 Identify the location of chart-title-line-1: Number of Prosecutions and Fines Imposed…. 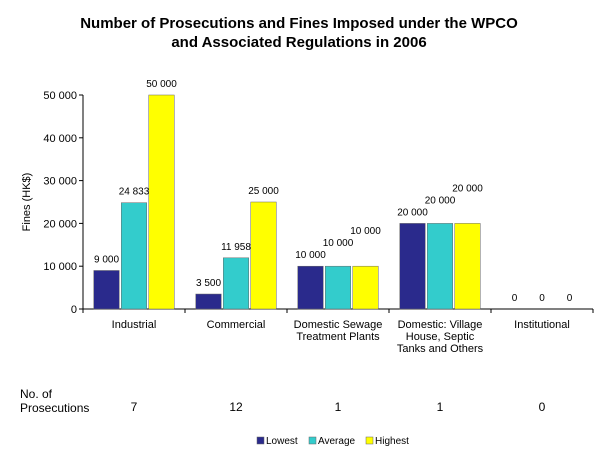
(299, 23).